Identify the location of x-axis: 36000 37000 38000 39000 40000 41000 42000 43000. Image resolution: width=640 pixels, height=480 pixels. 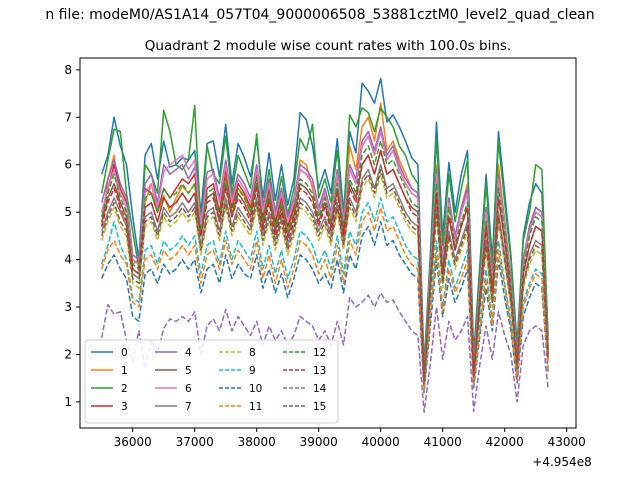
(350, 438).